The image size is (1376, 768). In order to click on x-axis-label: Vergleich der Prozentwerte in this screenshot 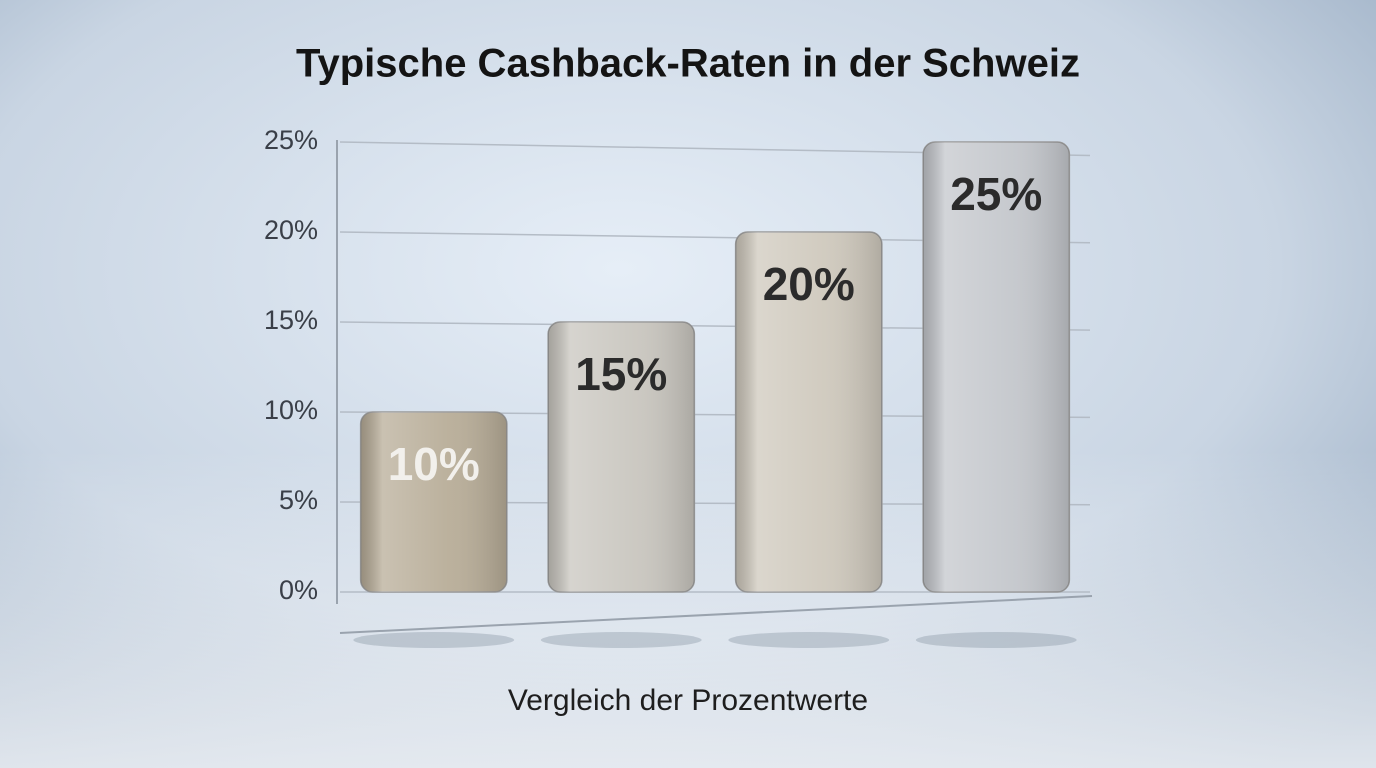, I will do `click(688, 700)`.